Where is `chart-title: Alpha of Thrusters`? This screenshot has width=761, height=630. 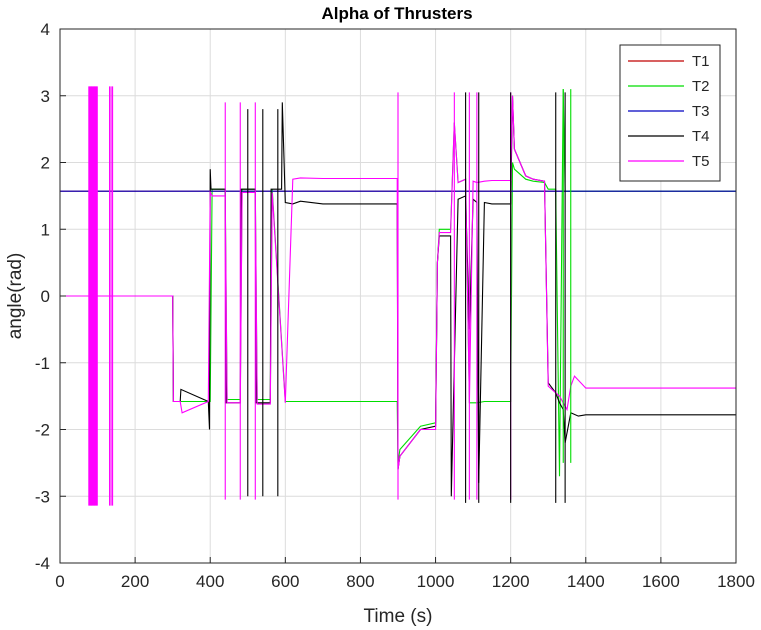
chart-title: Alpha of Thrusters is located at coordinates (396, 13).